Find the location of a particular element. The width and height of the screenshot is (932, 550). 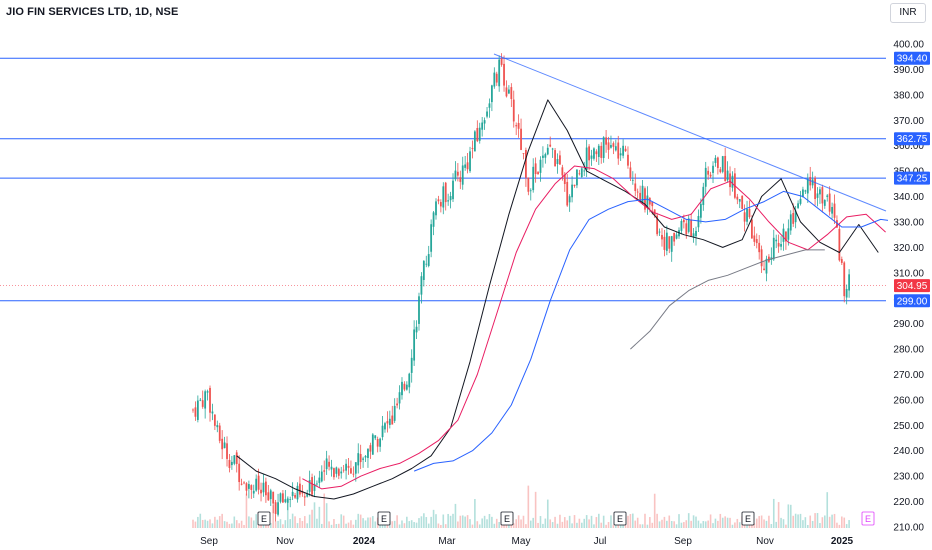

level-price-tag is located at coordinates (912, 139).